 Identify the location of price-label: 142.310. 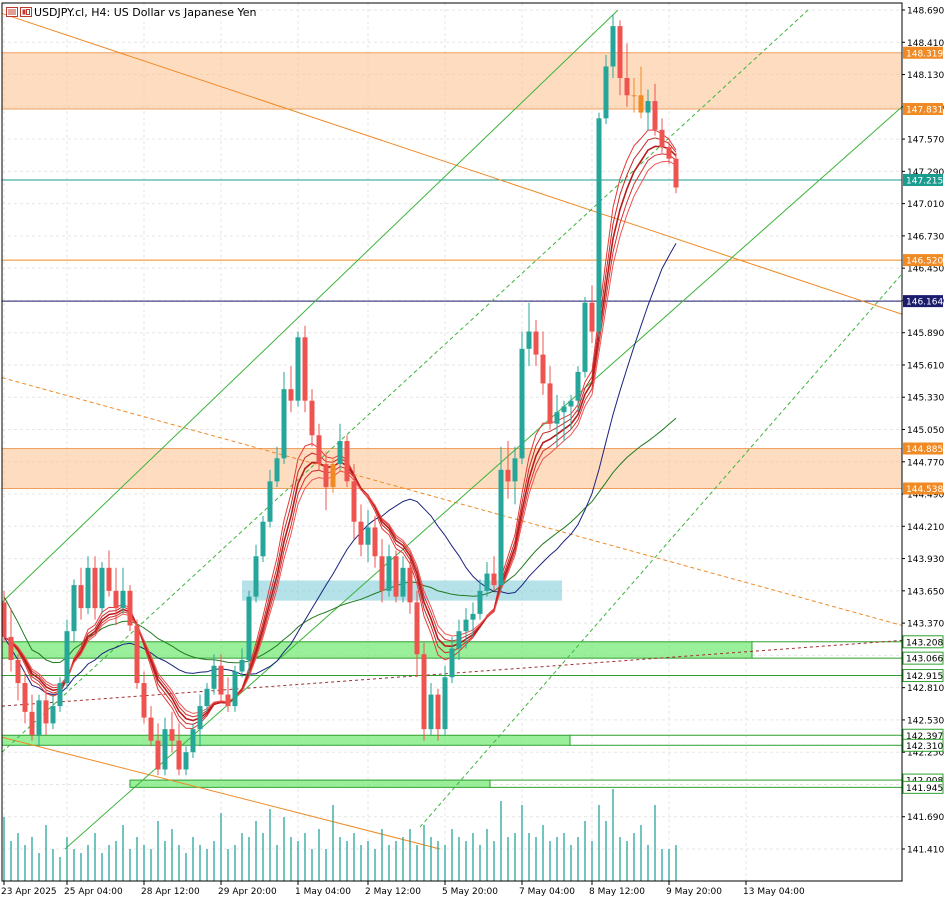
(923, 745).